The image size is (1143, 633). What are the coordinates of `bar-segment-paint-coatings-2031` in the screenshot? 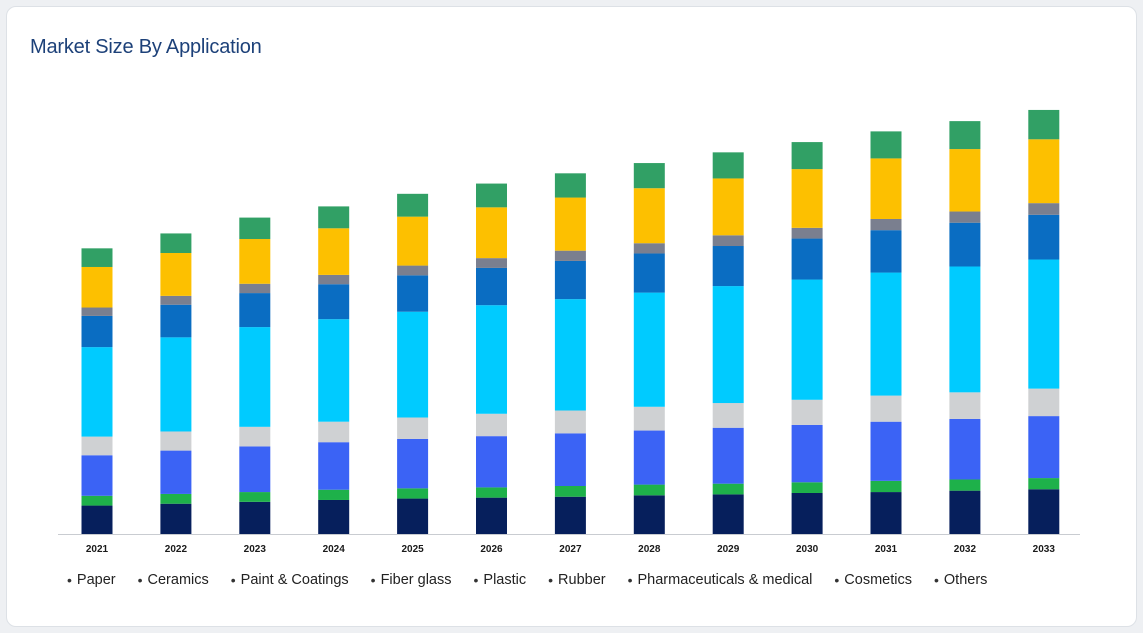 It's located at (886, 451).